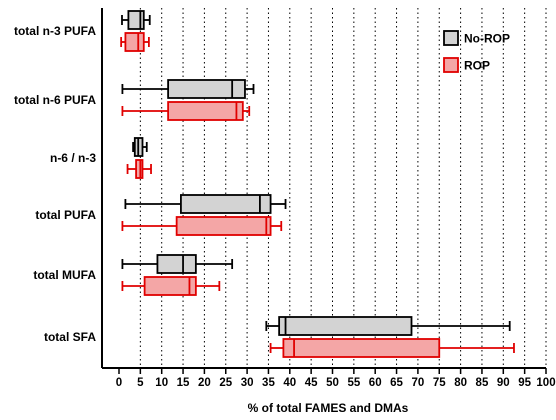 Image resolution: width=556 pixels, height=420 pixels. I want to click on x-tick-label: 80, so click(460, 383).